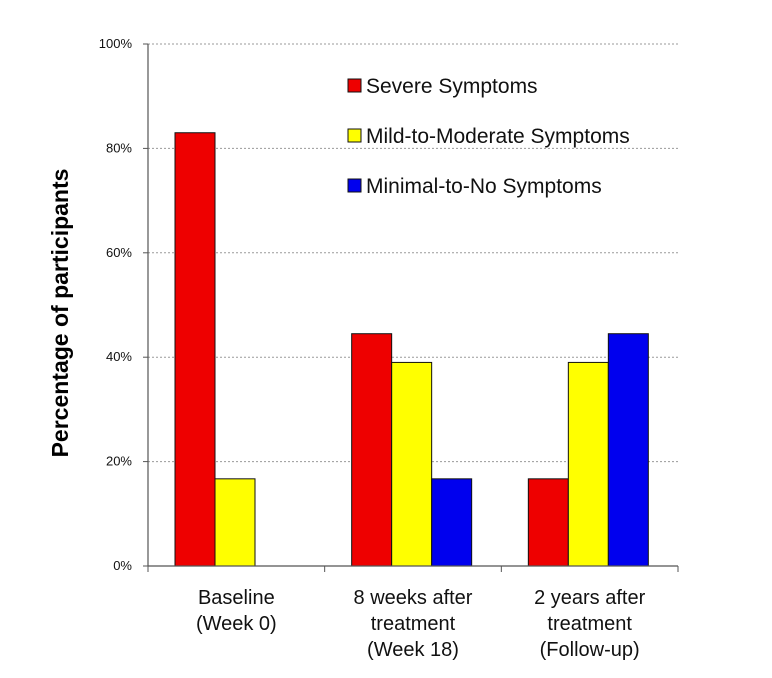  I want to click on y-tick-label: 20%, so click(119, 461).